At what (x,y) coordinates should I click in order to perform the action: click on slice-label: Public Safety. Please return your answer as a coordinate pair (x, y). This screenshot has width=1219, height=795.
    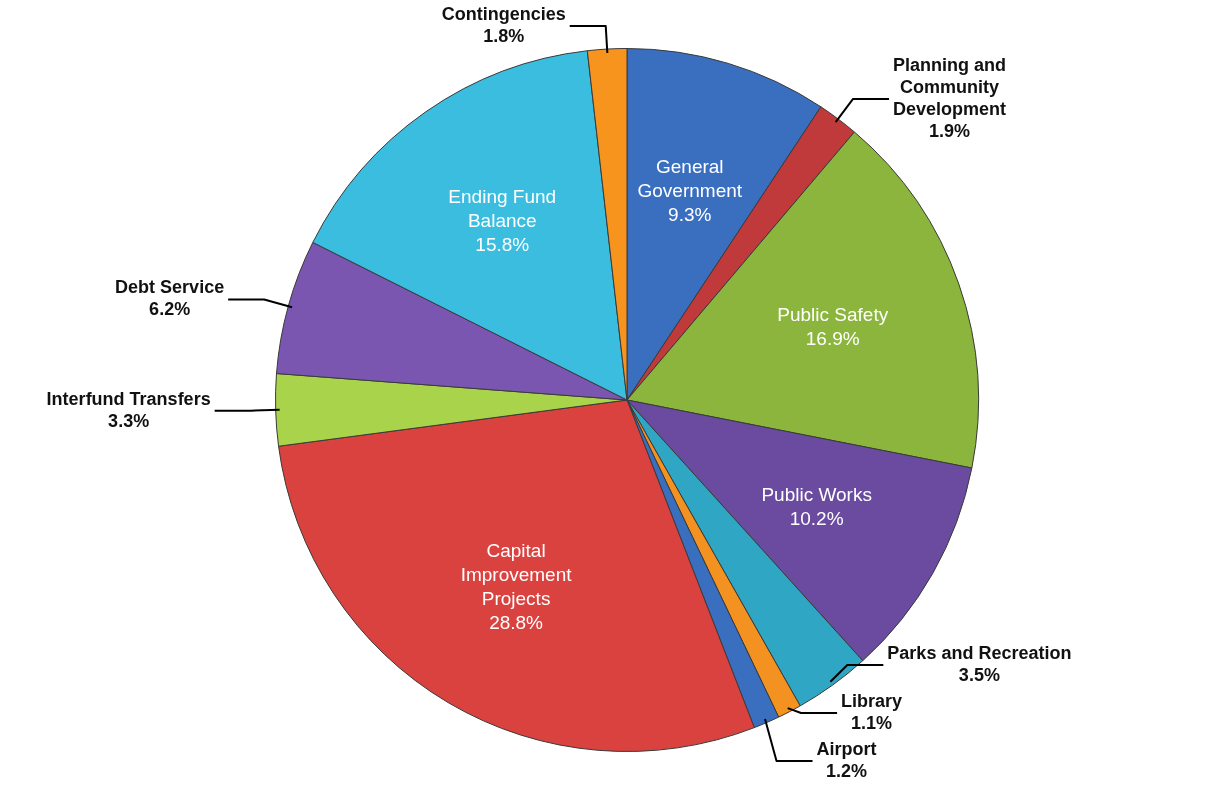
    Looking at the image, I should click on (833, 315).